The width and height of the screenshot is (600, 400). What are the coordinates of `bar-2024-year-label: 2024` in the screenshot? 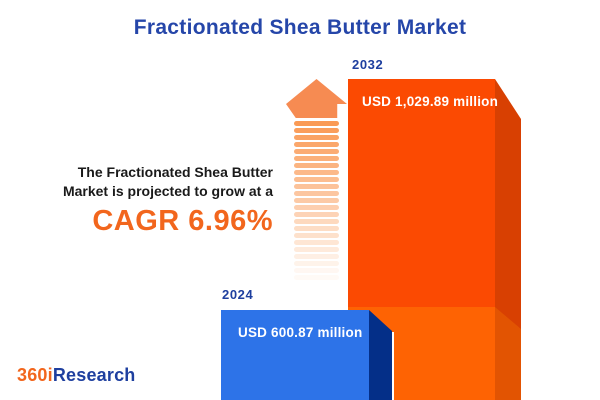 It's located at (238, 294).